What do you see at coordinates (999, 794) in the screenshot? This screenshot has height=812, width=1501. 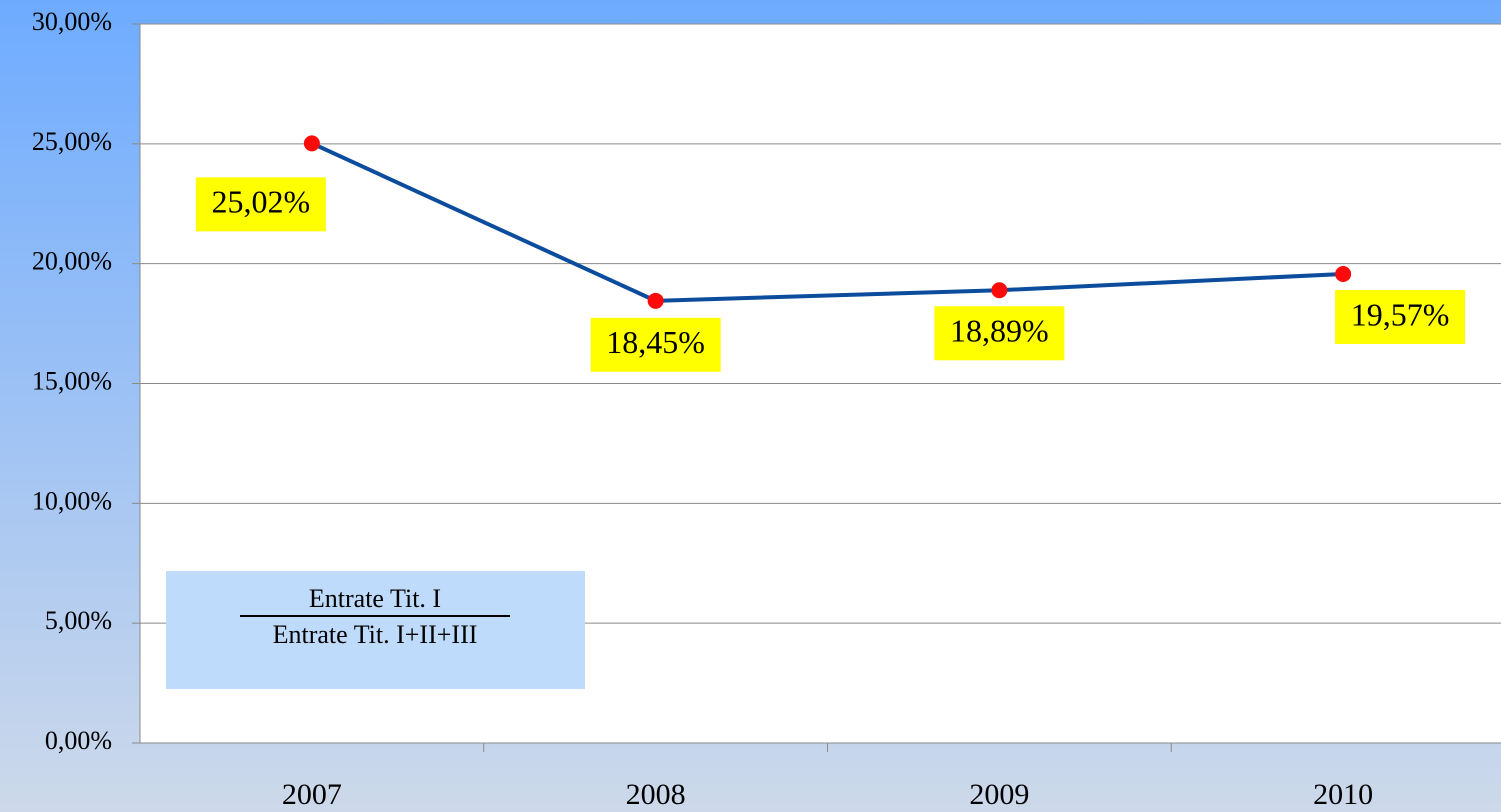 I see `x-tick-label: 2009` at bounding box center [999, 794].